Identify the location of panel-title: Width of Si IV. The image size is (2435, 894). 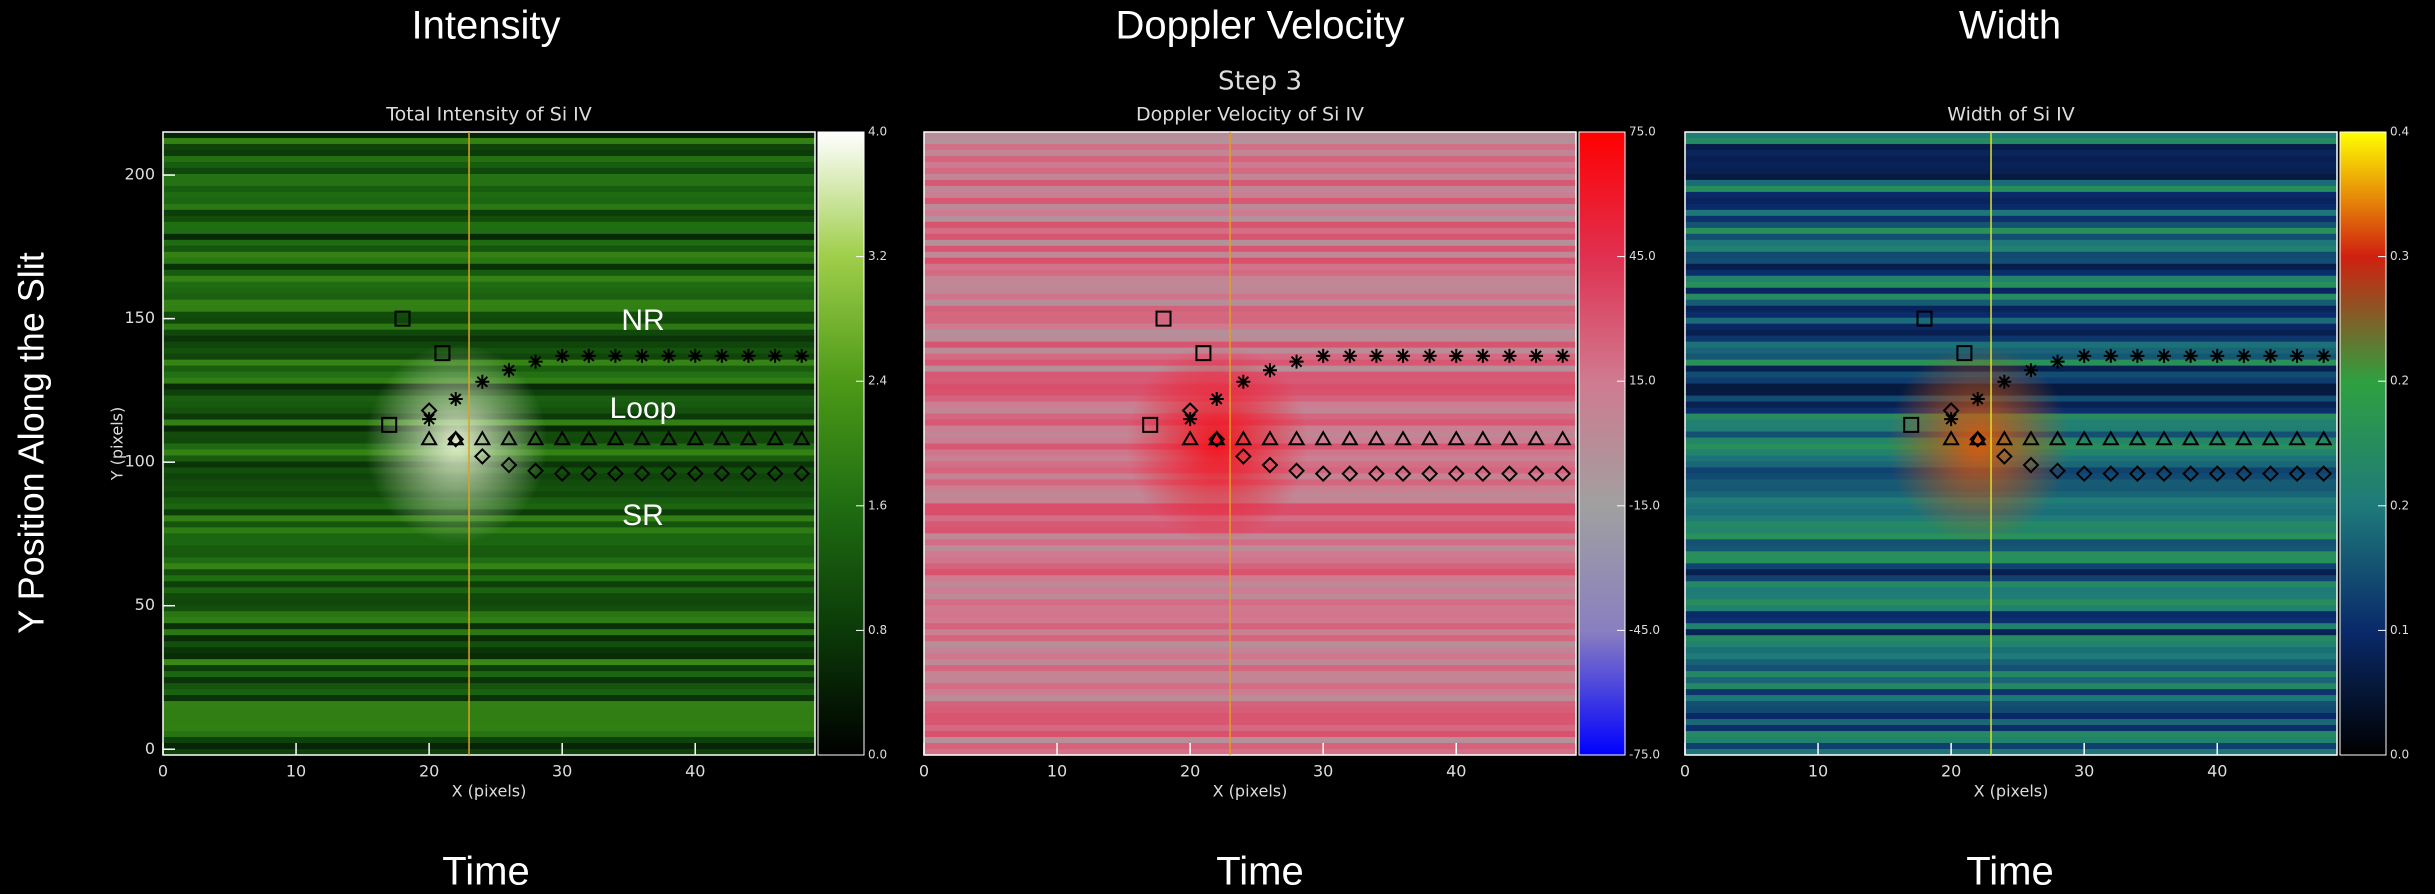
(2011, 115).